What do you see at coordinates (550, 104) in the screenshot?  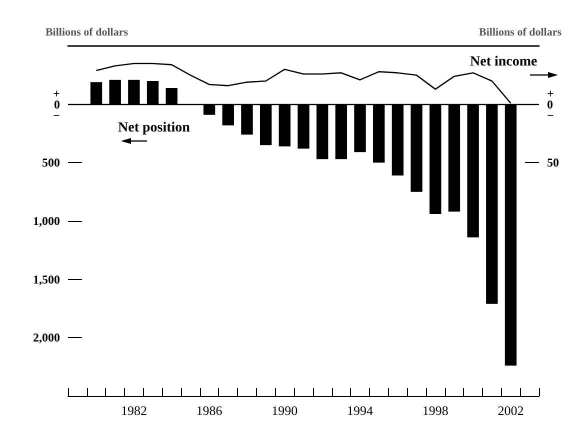 I see `y2-tick-label: + 0 −` at bounding box center [550, 104].